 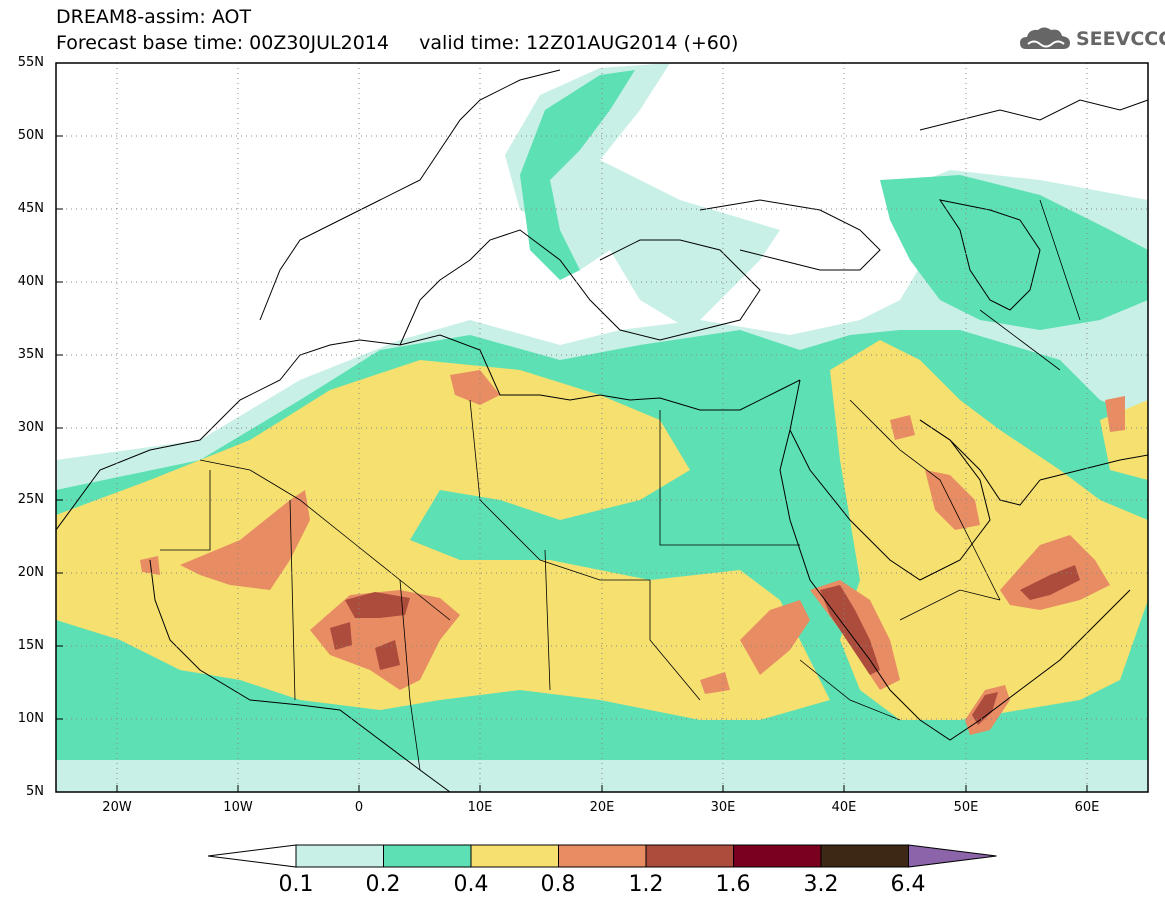 I want to click on aot-band-0.8-libya, so click(x=475, y=387).